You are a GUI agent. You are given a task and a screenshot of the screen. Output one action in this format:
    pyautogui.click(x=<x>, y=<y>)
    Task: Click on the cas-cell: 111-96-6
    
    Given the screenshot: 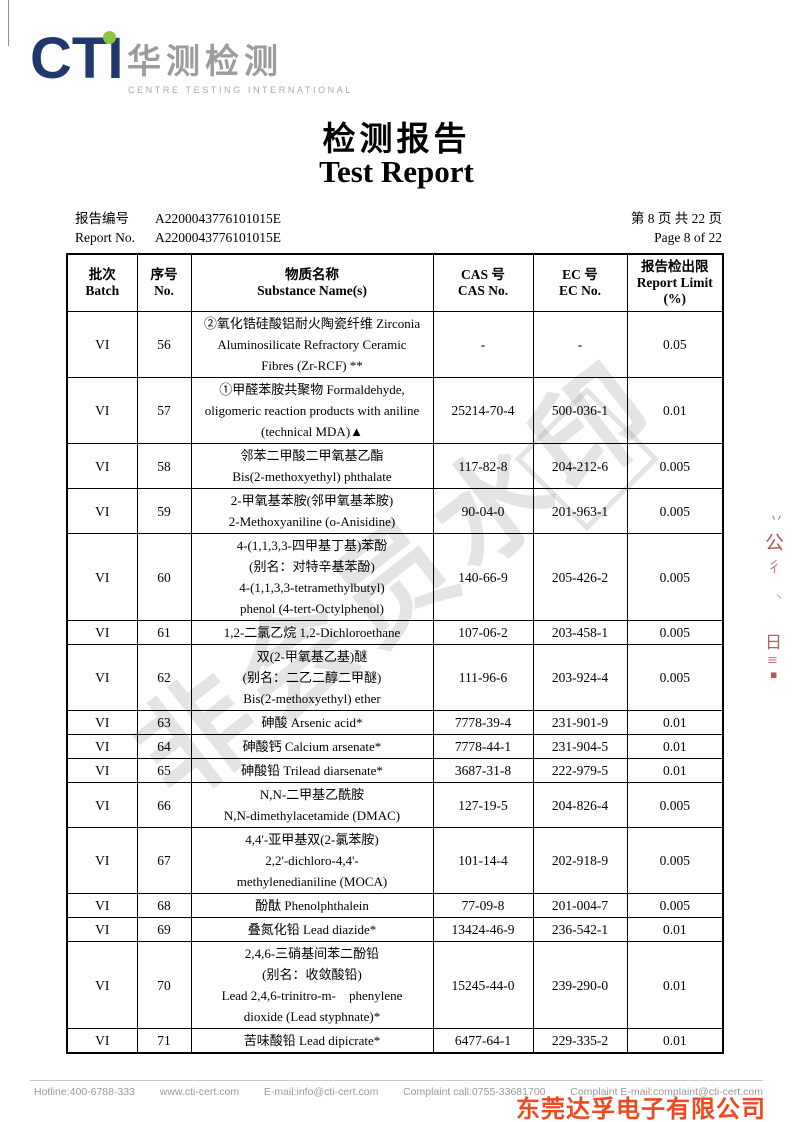 What is the action you would take?
    pyautogui.click(x=483, y=677)
    